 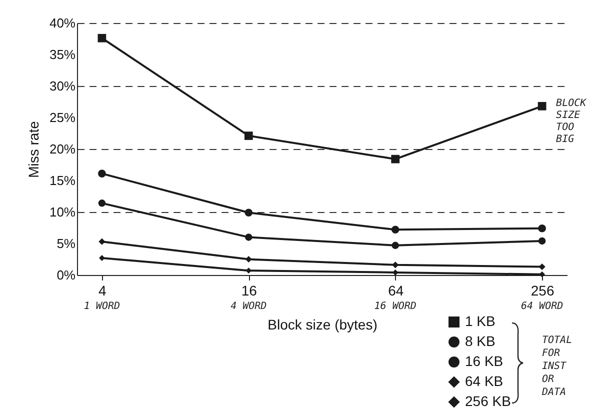 I want to click on legend-label: 8 KB, so click(x=480, y=341).